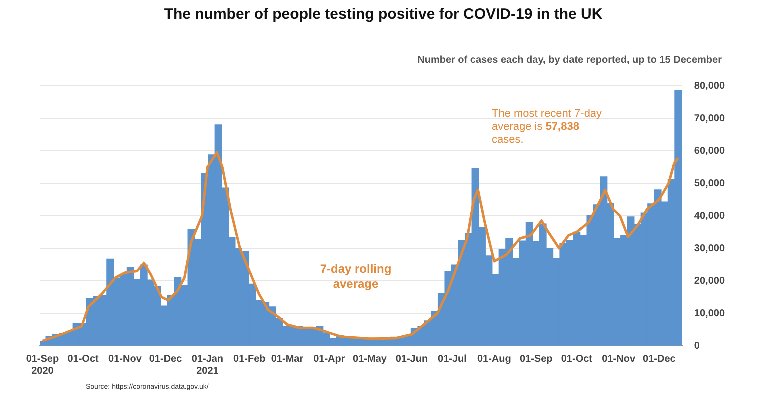 This screenshot has height=396, width=767. What do you see at coordinates (412, 359) in the screenshot?
I see `x-tick-label: 01-Jun` at bounding box center [412, 359].